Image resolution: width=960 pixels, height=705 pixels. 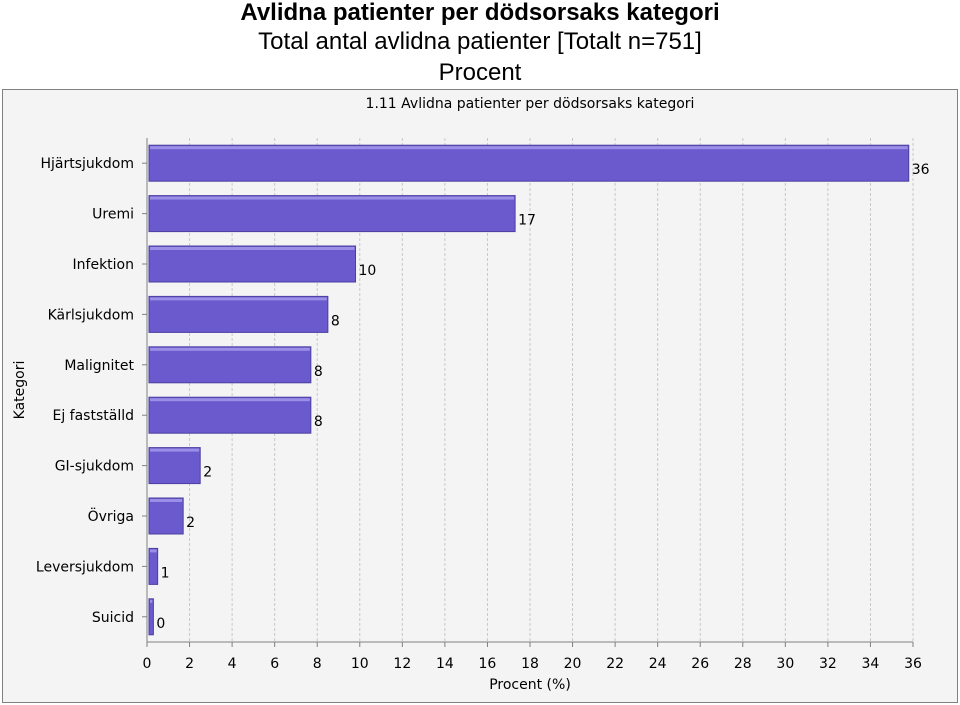 What do you see at coordinates (871, 664) in the screenshot?
I see `x-tick-label: 34` at bounding box center [871, 664].